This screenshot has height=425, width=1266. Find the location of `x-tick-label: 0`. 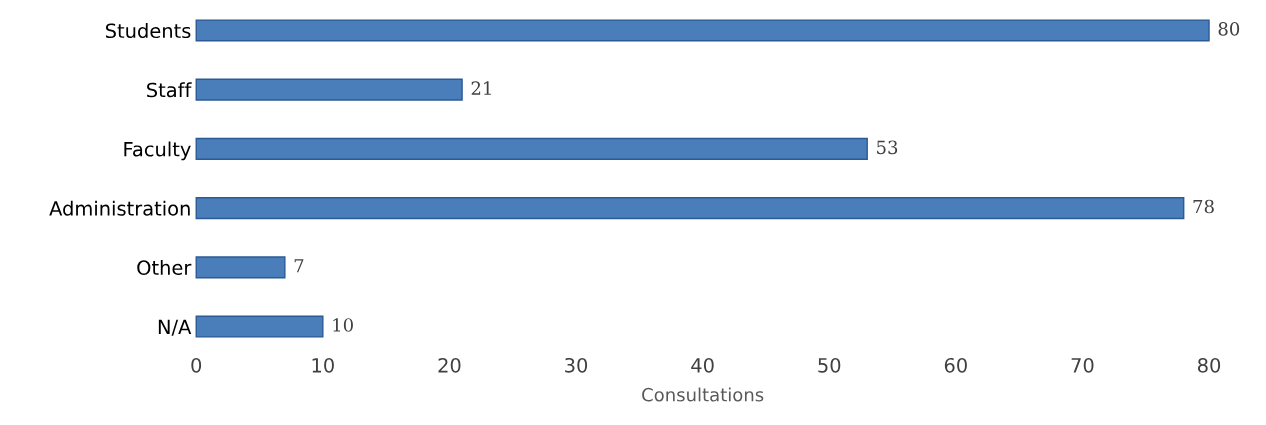

x-tick-label: 0 is located at coordinates (196, 365).